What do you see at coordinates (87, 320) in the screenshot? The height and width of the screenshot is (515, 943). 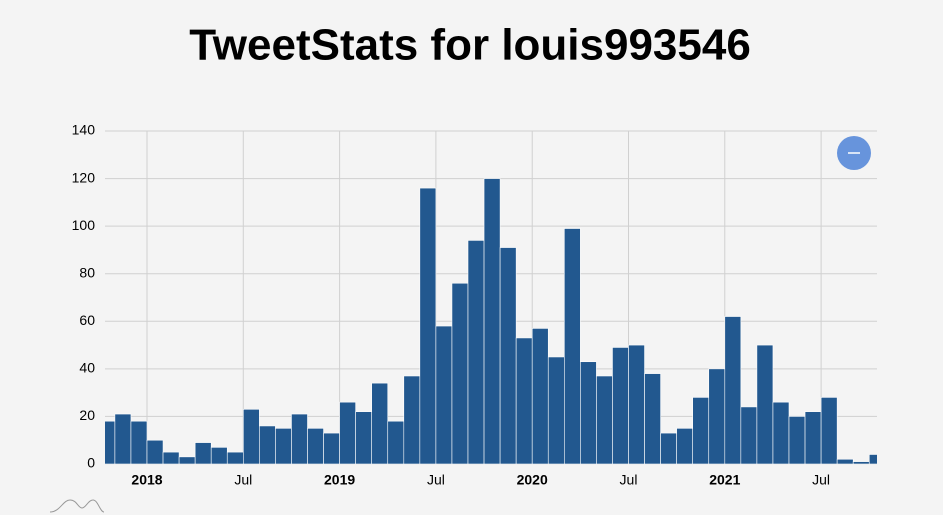 I see `y-tick-label: 60` at bounding box center [87, 320].